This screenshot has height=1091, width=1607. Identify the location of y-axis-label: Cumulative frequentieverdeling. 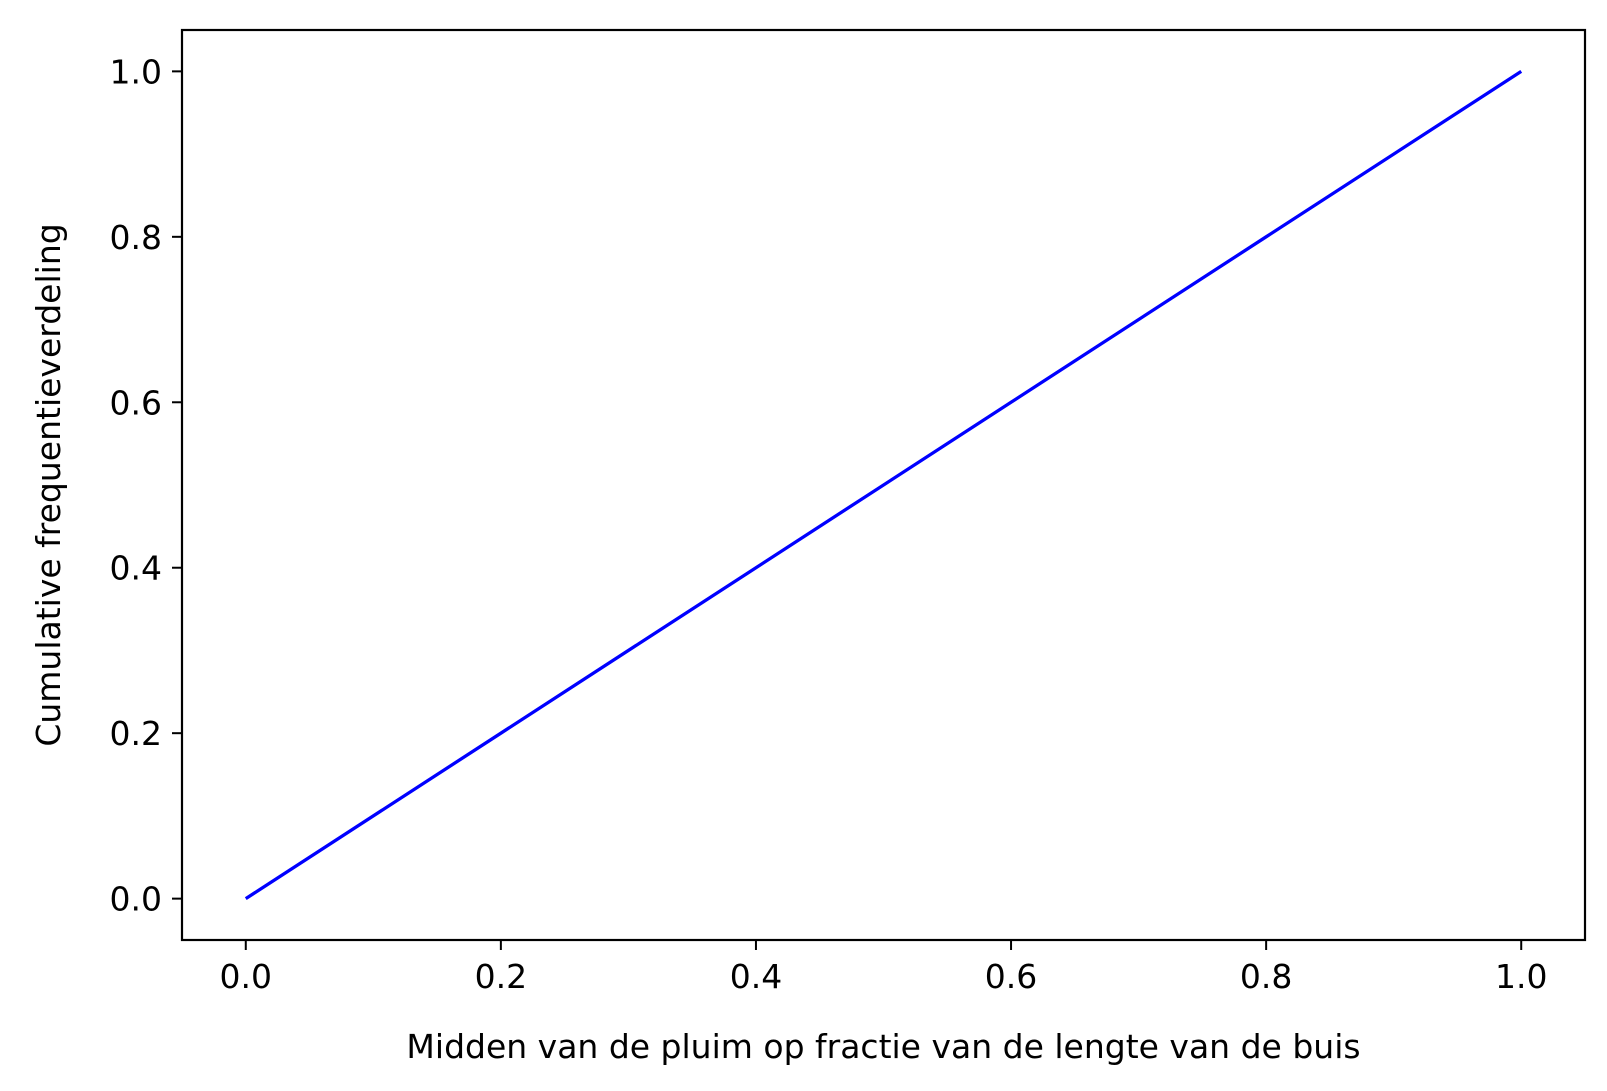
(48, 484).